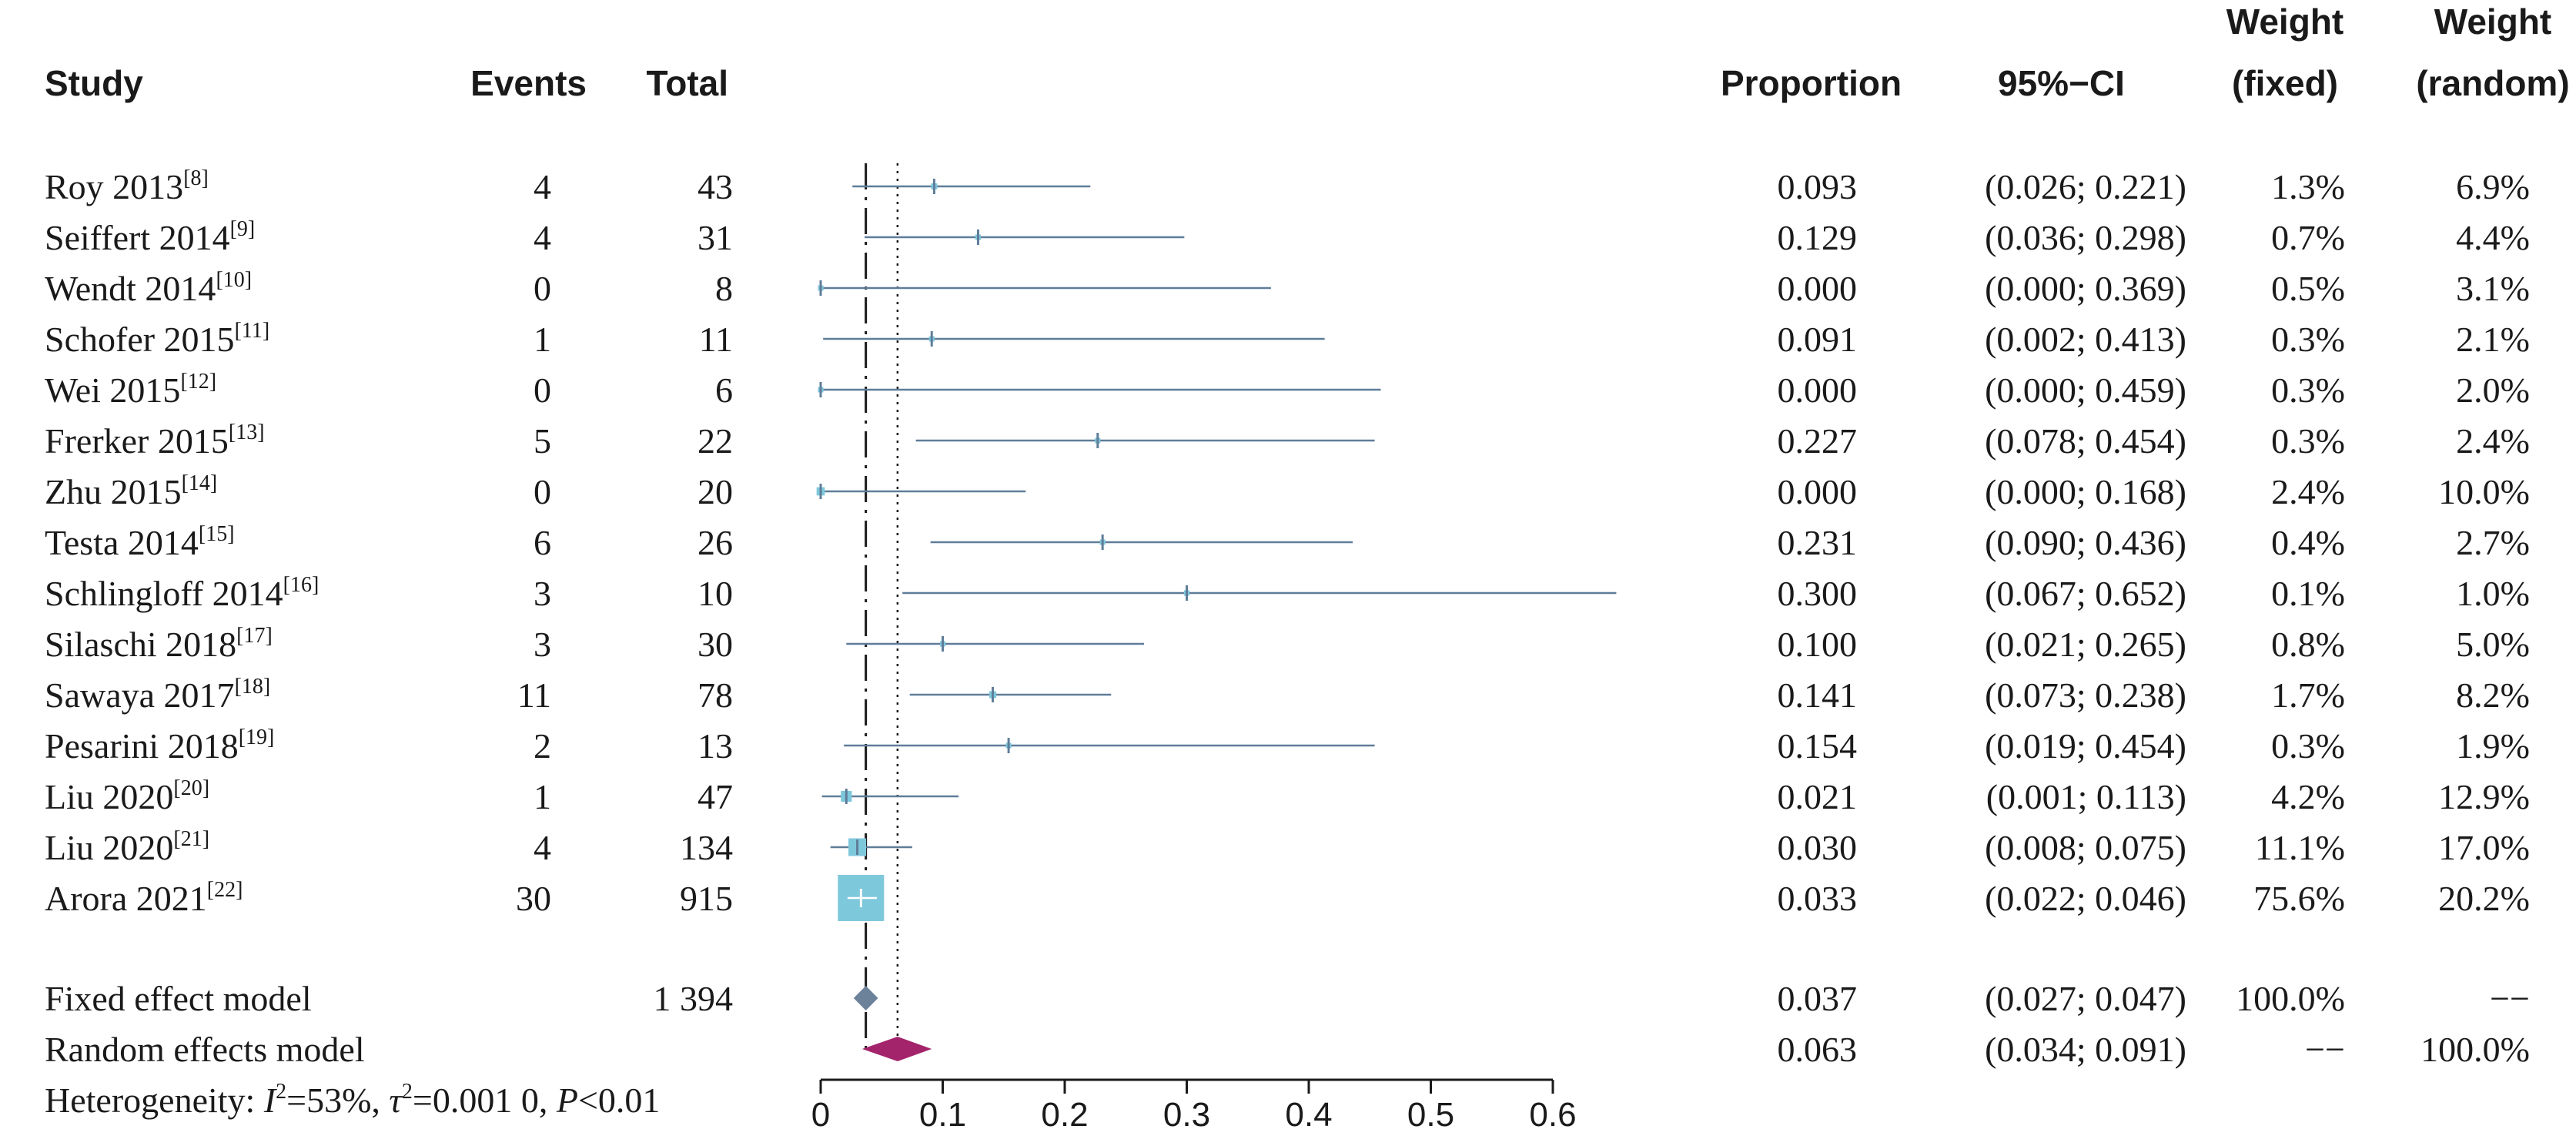  Describe the element at coordinates (2308, 695) in the screenshot. I see `study-weight-fixed: 1.7%` at that location.